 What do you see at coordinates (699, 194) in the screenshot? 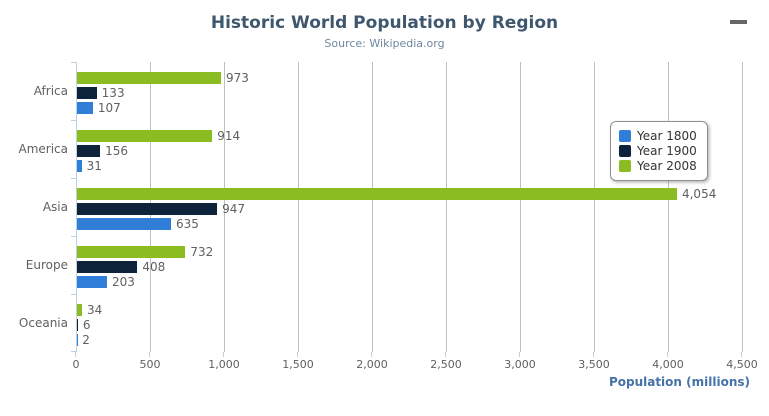
I see `data-label-asia-year-2008: 4,054` at bounding box center [699, 194].